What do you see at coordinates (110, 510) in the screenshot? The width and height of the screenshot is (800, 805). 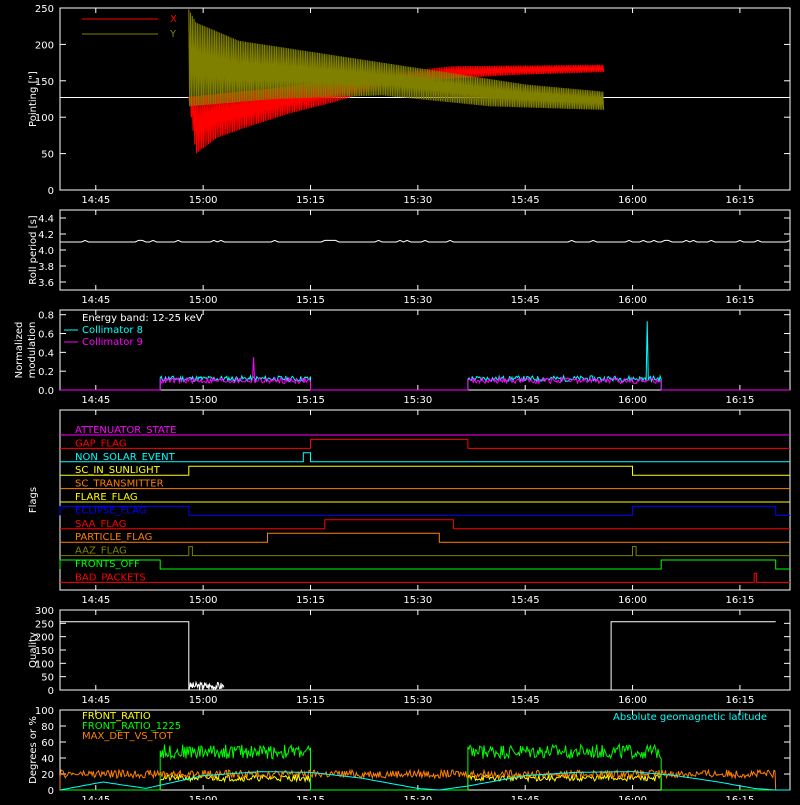 I see `flag-label: ECLIPSE_FLAG` at bounding box center [110, 510].